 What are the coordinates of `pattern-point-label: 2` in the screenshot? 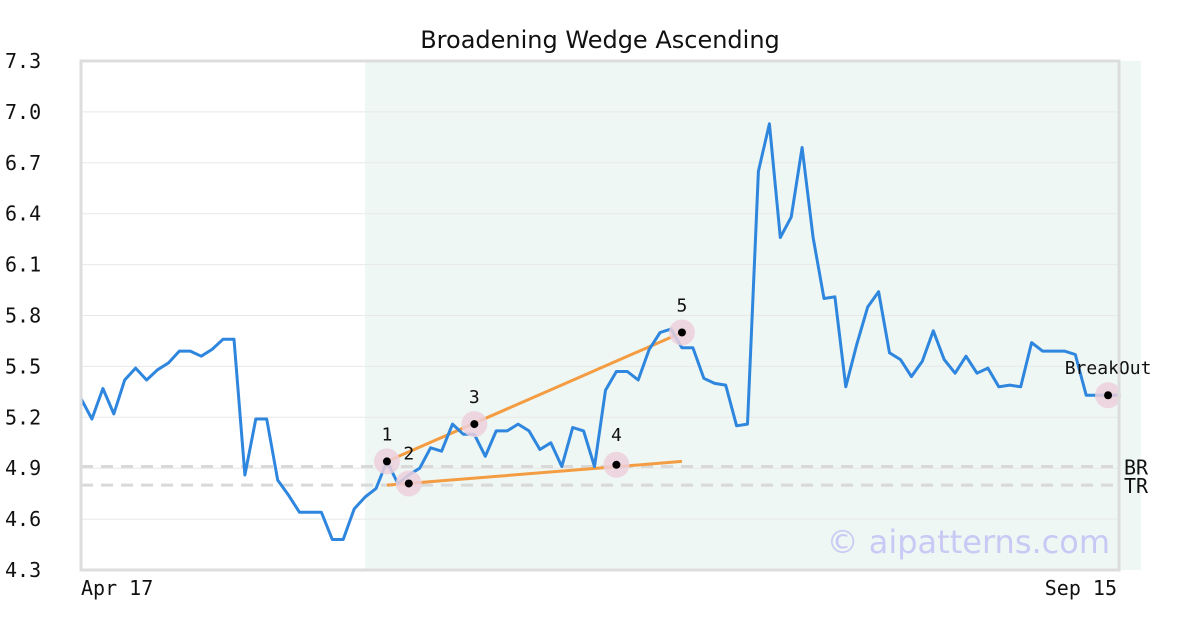 It's located at (408, 453).